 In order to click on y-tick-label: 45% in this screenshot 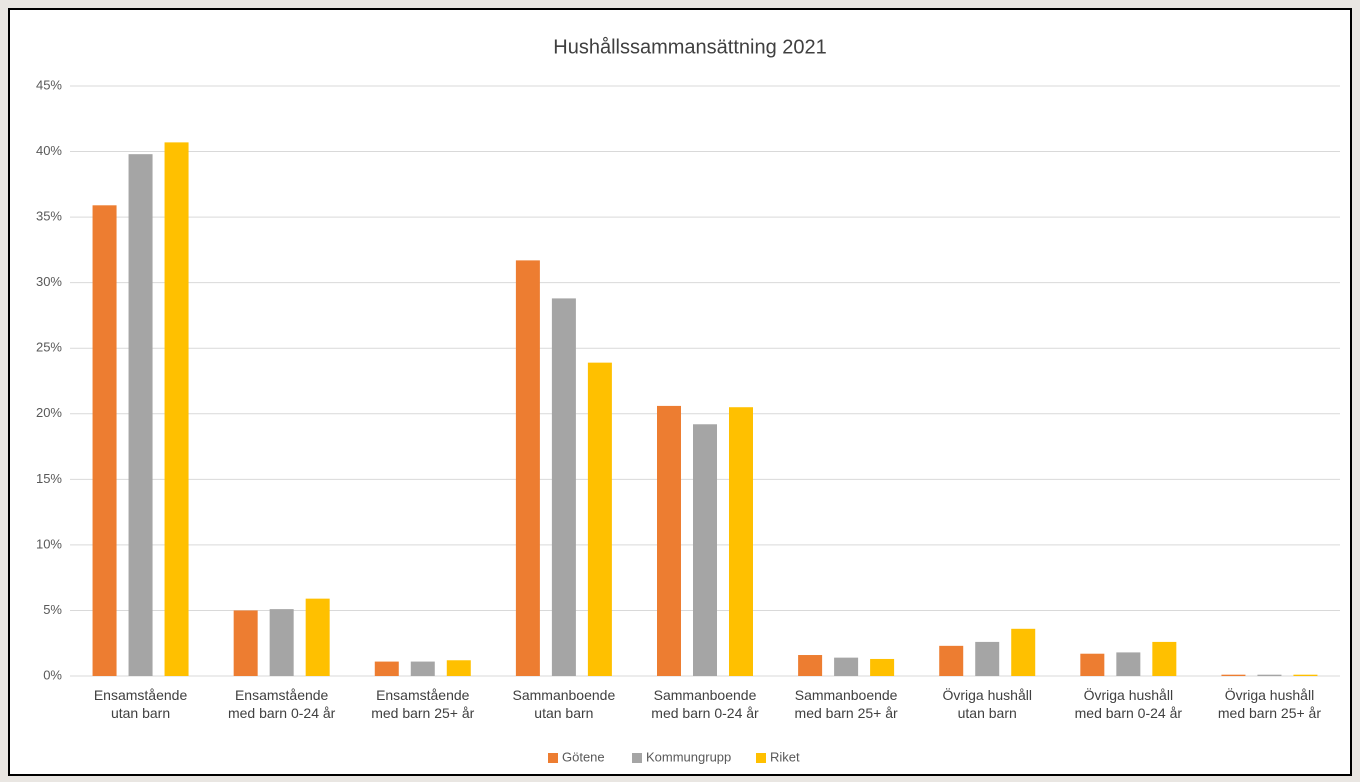, I will do `click(49, 84)`.